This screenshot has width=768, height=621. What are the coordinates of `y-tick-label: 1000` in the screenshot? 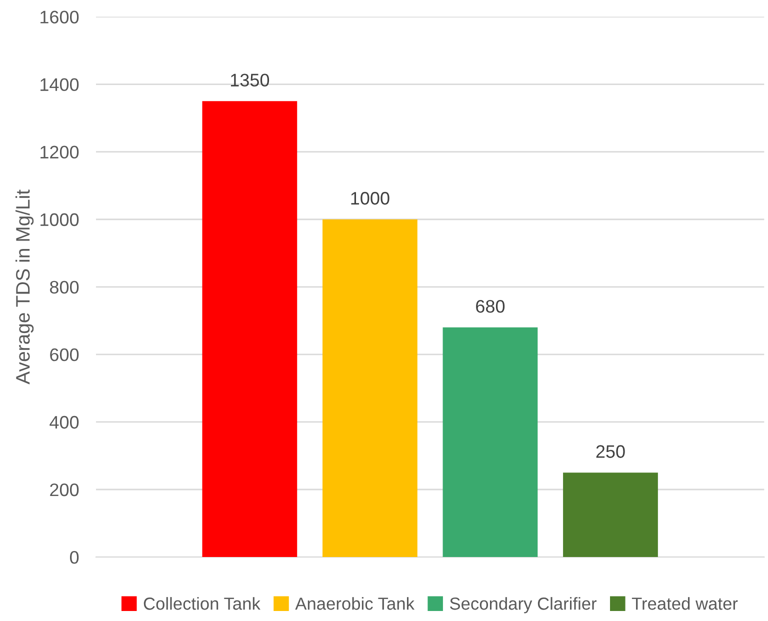 It's located at (59, 219).